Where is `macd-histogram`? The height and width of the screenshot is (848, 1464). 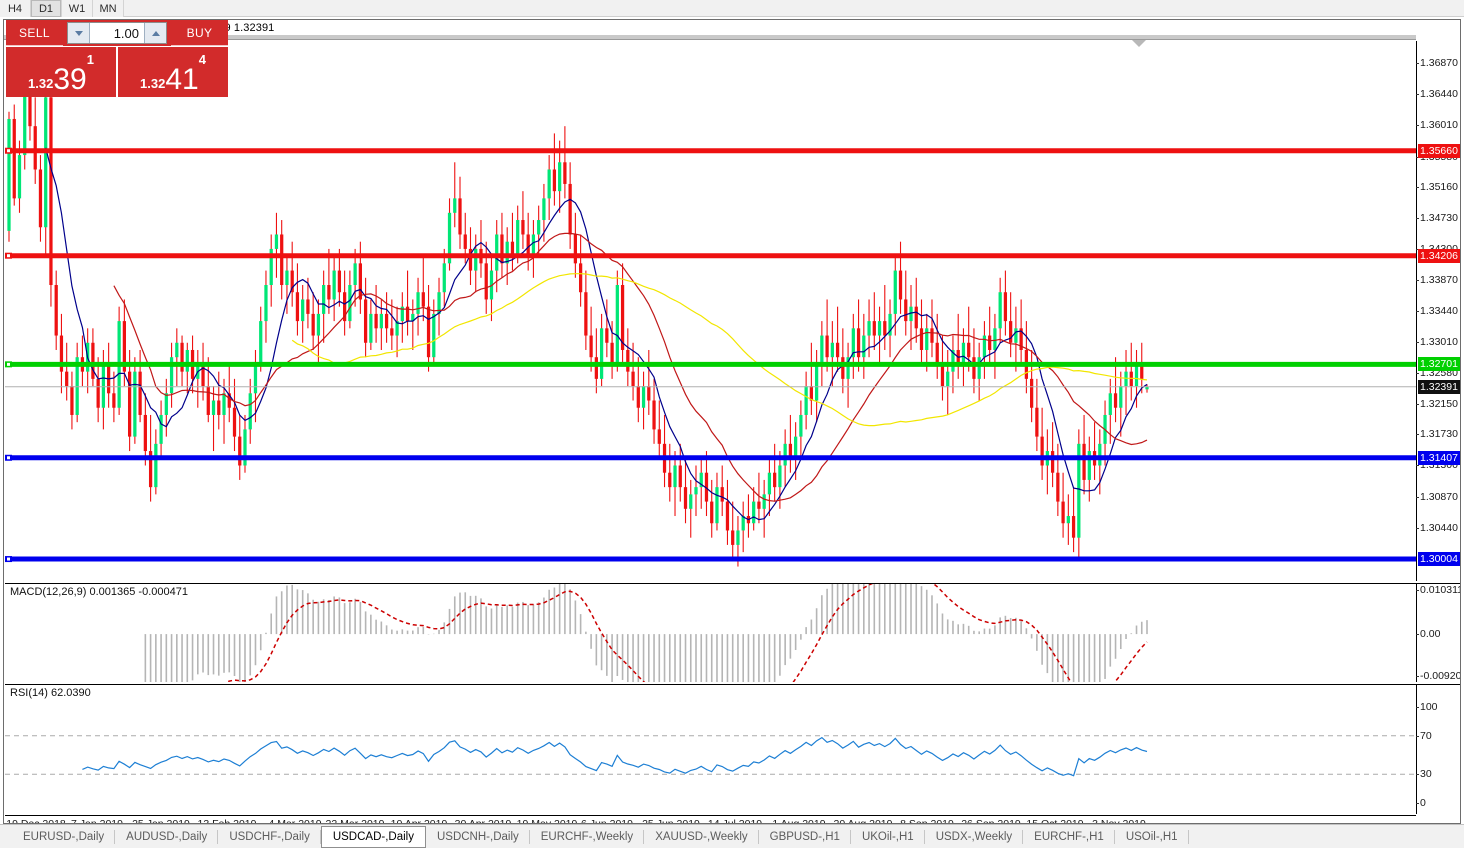
macd-histogram is located at coordinates (646, 633).